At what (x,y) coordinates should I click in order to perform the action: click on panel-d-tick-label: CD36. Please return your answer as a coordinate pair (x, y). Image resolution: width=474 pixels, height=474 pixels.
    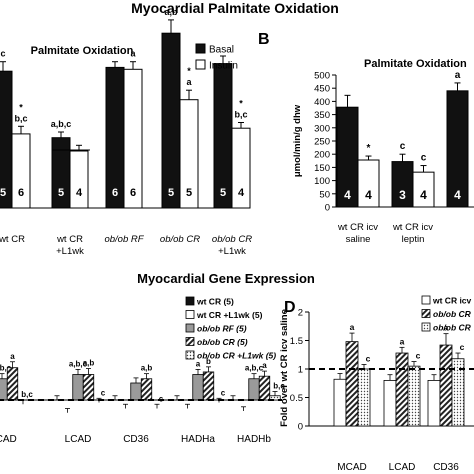
    Looking at the image, I should click on (446, 467).